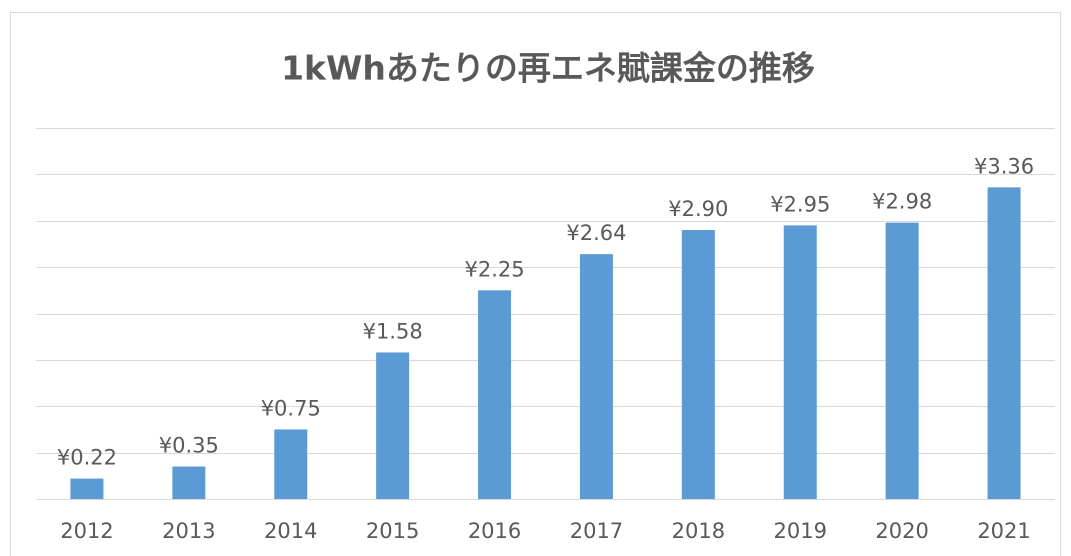 The height and width of the screenshot is (556, 1071). What do you see at coordinates (392, 531) in the screenshot?
I see `x-tick-label: 2015` at bounding box center [392, 531].